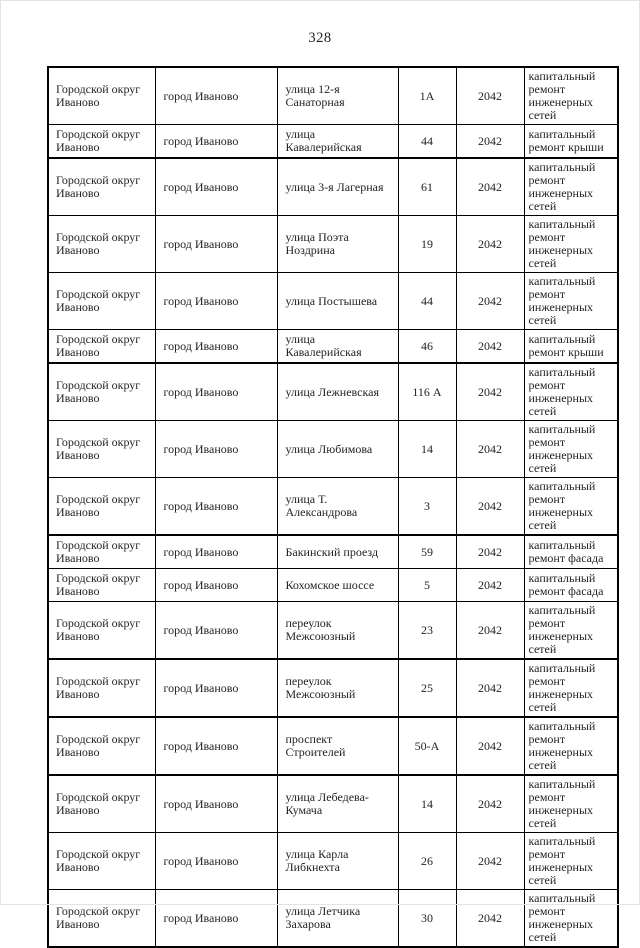 The height and width of the screenshot is (948, 640). Describe the element at coordinates (427, 918) in the screenshot. I see `house-cell: 30` at that location.